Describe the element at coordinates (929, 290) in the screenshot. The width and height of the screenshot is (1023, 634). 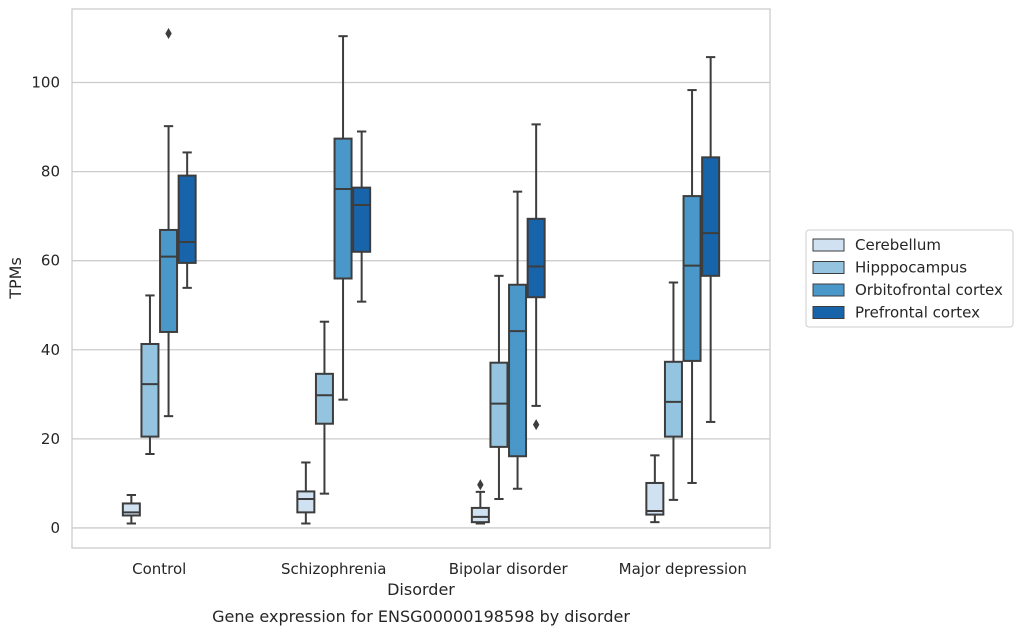
I see `legend-entry: Orbitofrontal cortex` at that location.